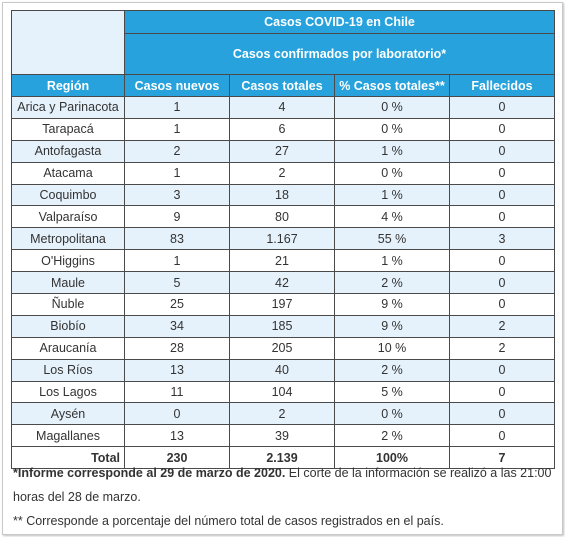 The image size is (565, 537). What do you see at coordinates (177, 326) in the screenshot?
I see `cell-casos-nuevos: 34` at bounding box center [177, 326].